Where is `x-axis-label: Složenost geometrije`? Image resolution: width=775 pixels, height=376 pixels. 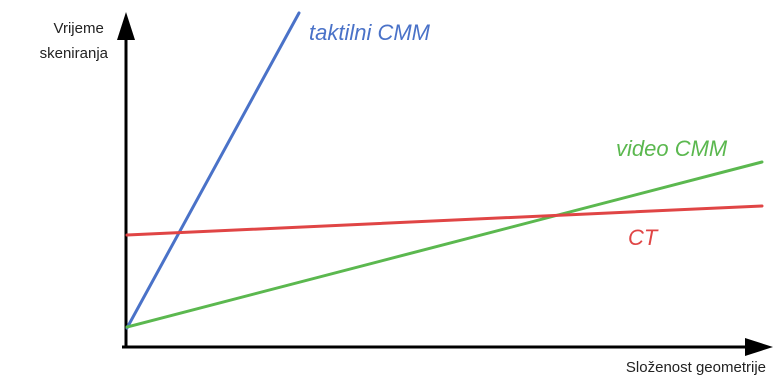
x-axis-label: Složenost geometrije is located at coordinates (696, 367).